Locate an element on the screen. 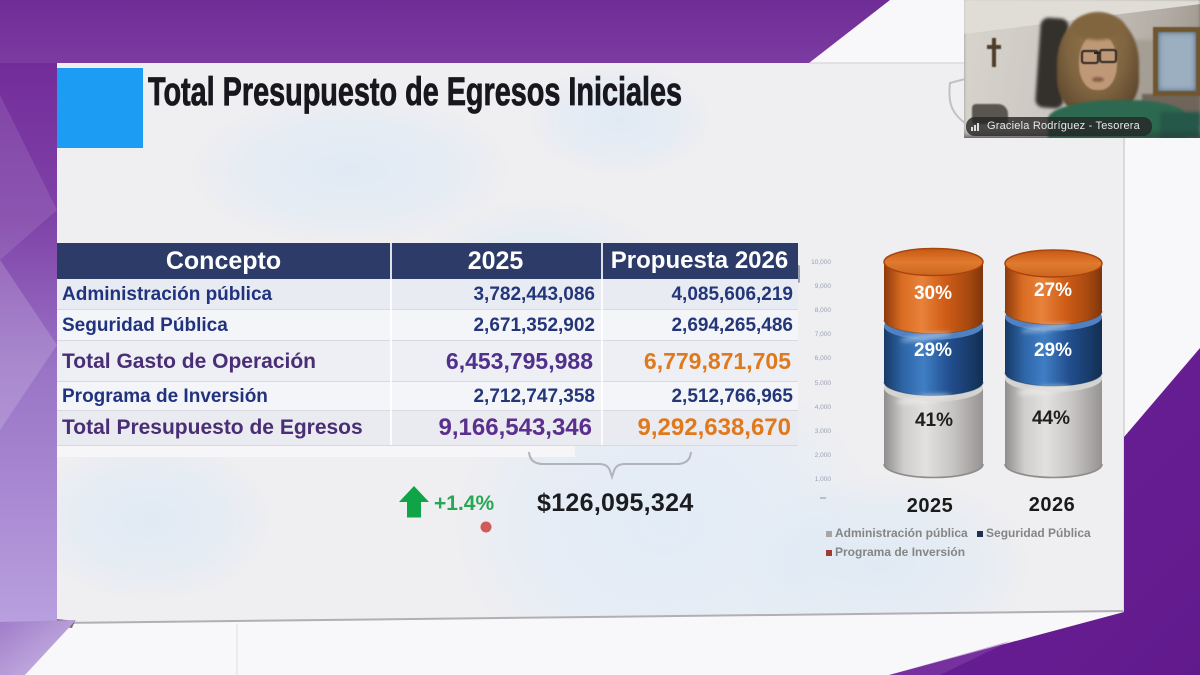 The height and width of the screenshot is (675, 1200). svg-text: 5,000 is located at coordinates (823, 383).